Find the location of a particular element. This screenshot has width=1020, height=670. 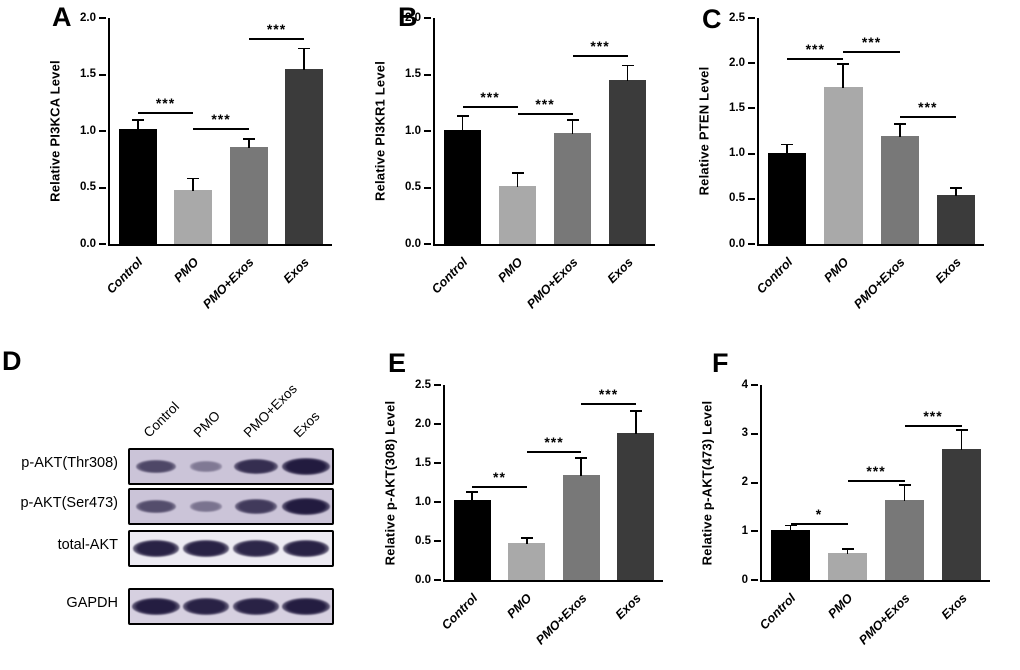

y-axis-label-wrap: Relative p-AKT(308) Level is located at coordinates (390, 482).